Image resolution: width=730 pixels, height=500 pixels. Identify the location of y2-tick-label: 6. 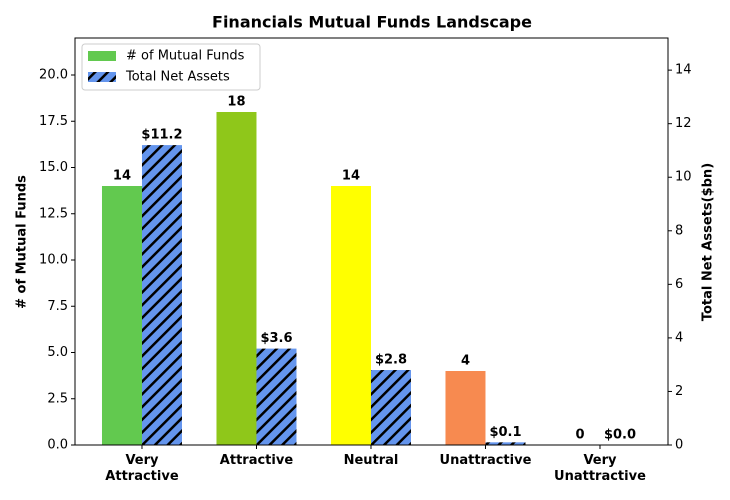
(679, 284).